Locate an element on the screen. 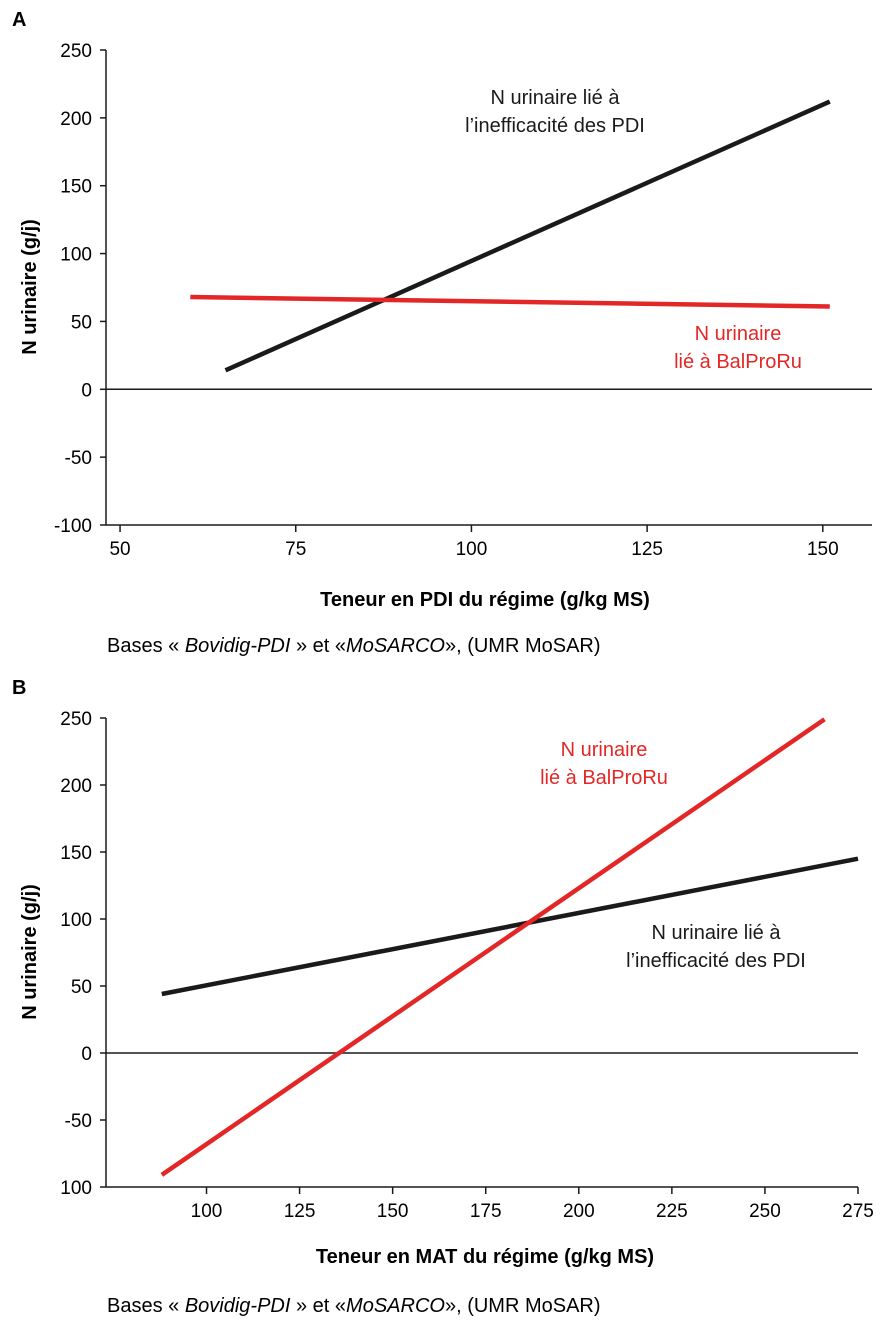  chart-b-y-tick-label: 250 is located at coordinates (76, 719).